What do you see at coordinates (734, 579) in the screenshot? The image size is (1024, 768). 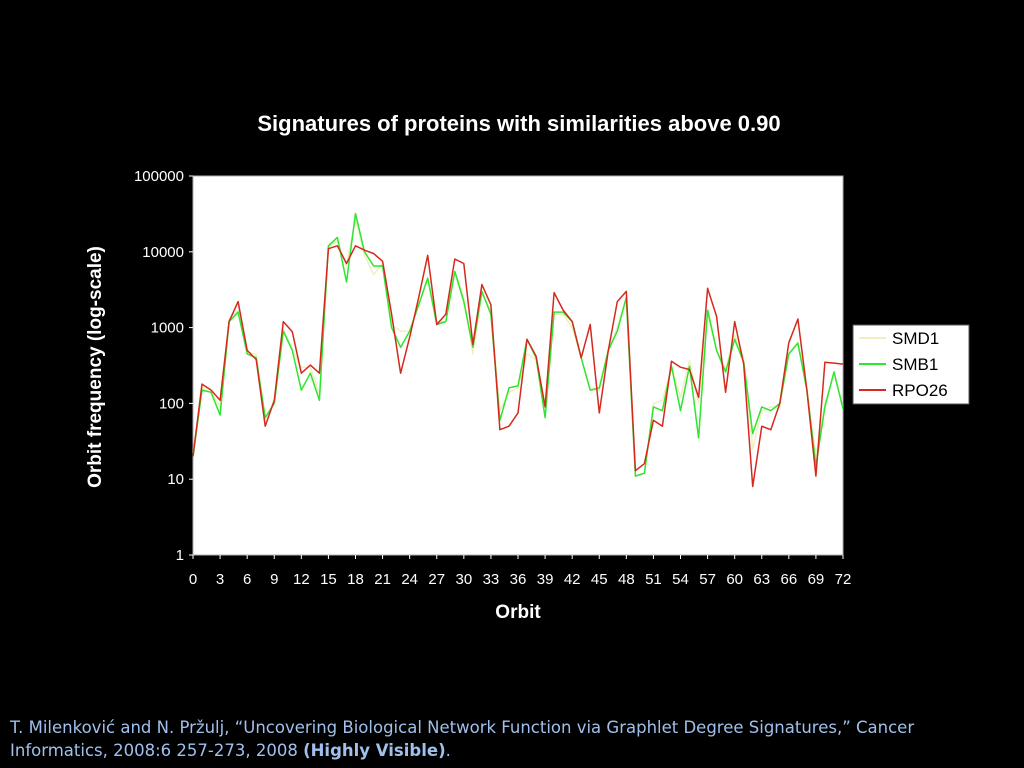 I see `x-tick-label: 60` at bounding box center [734, 579].